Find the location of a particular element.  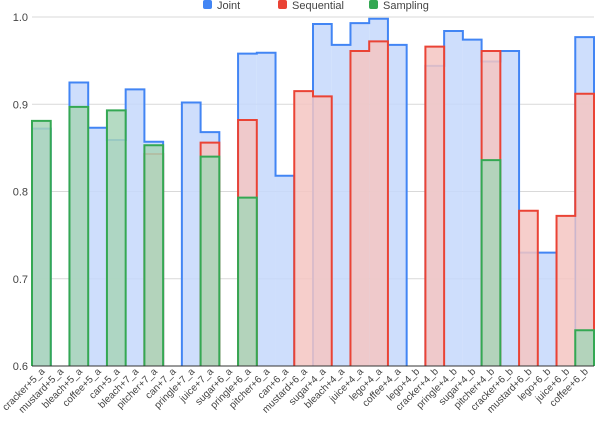

y-tick-label: 0.9 is located at coordinates (20, 105).